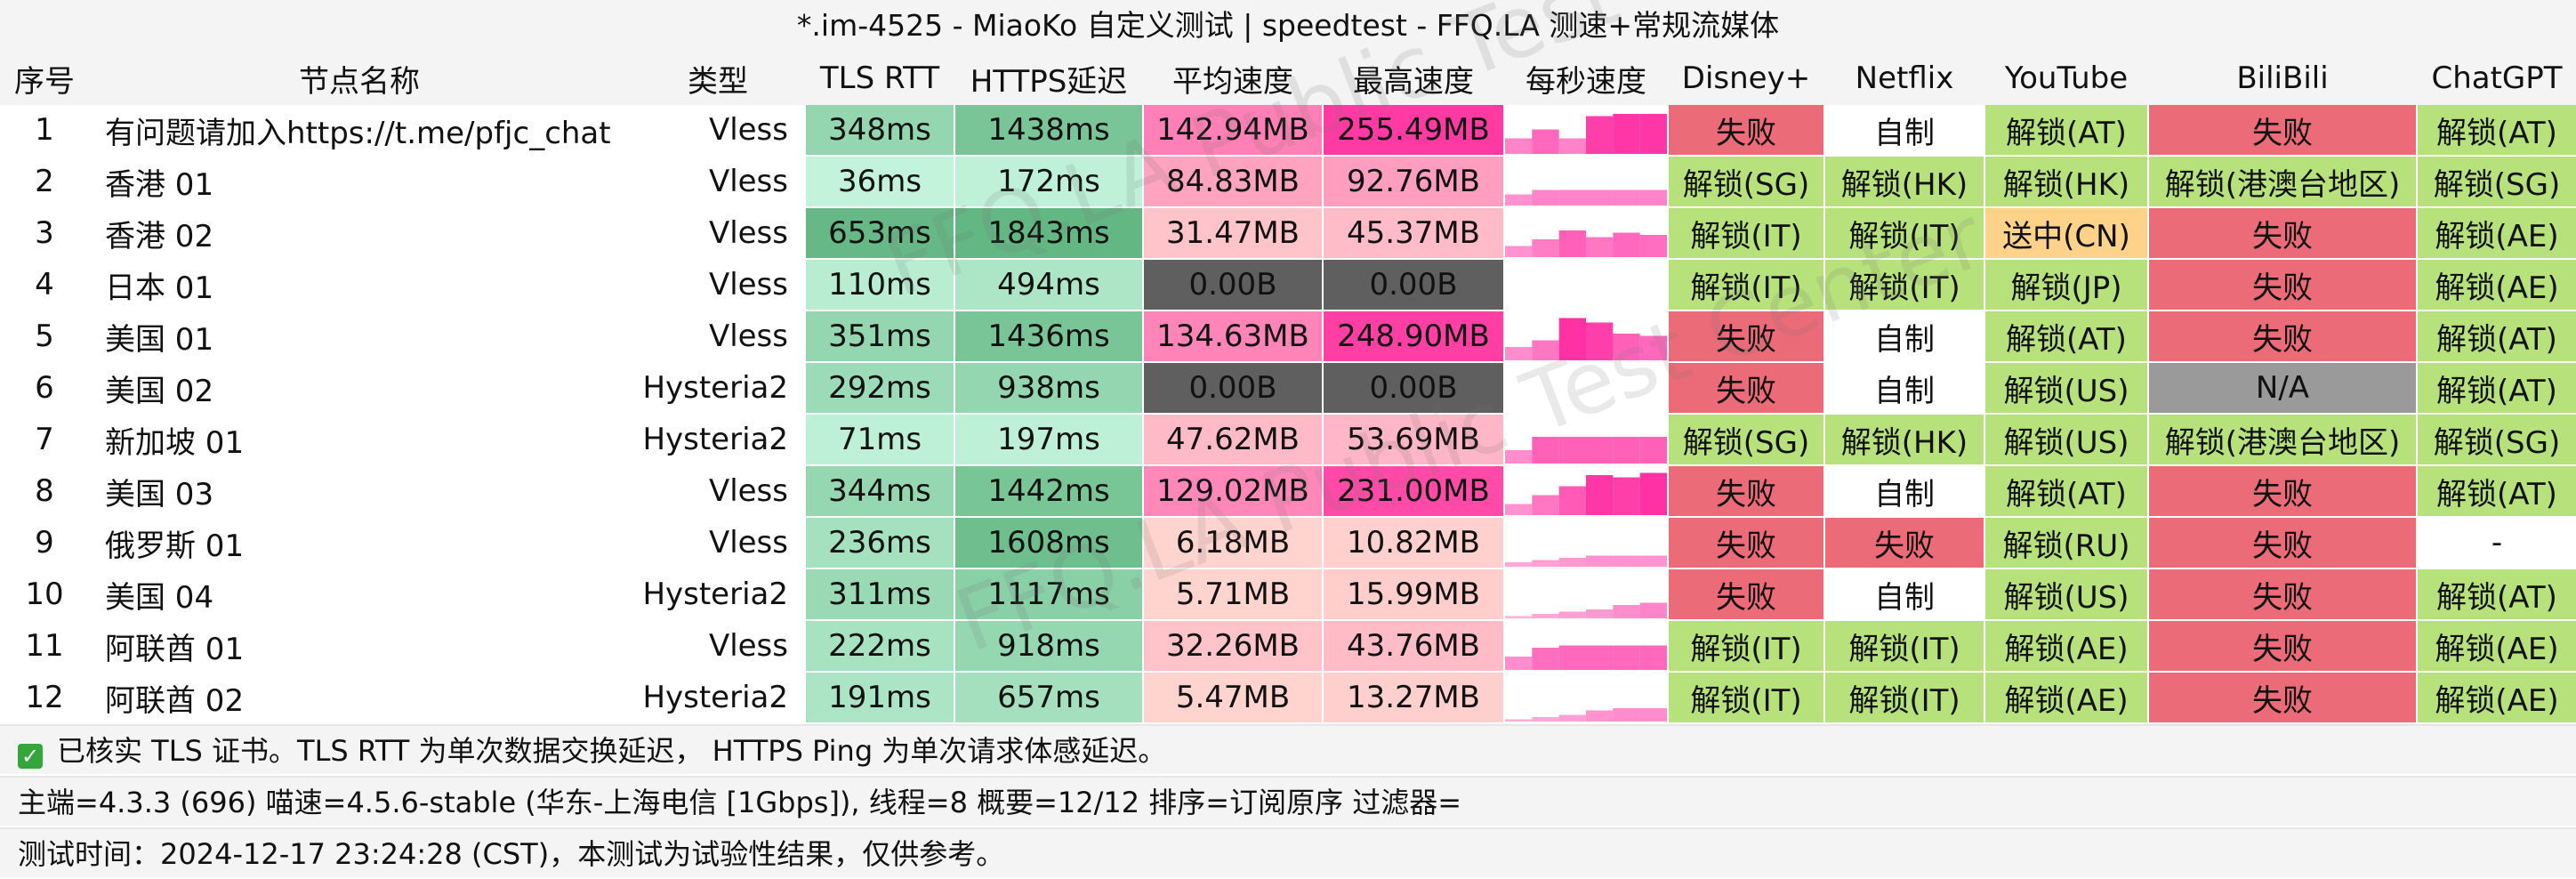  What do you see at coordinates (1049, 284) in the screenshot?
I see `row-https-latency-cell: 494ms` at bounding box center [1049, 284].